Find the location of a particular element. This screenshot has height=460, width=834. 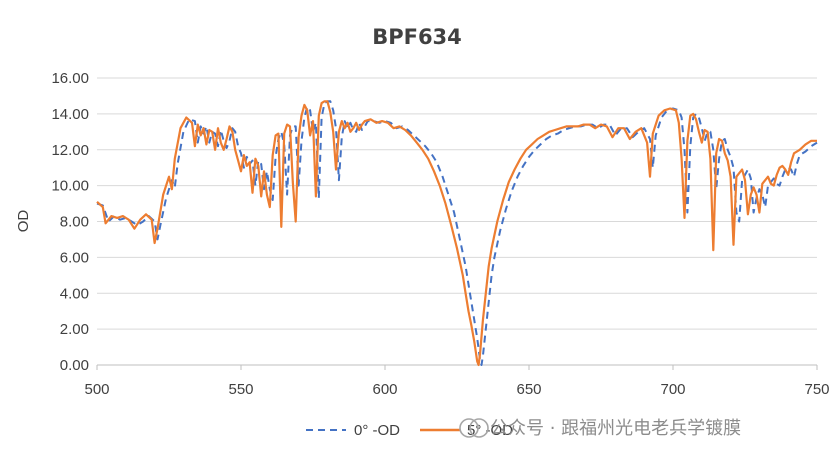

x-tick-label: 500 is located at coordinates (96, 389).